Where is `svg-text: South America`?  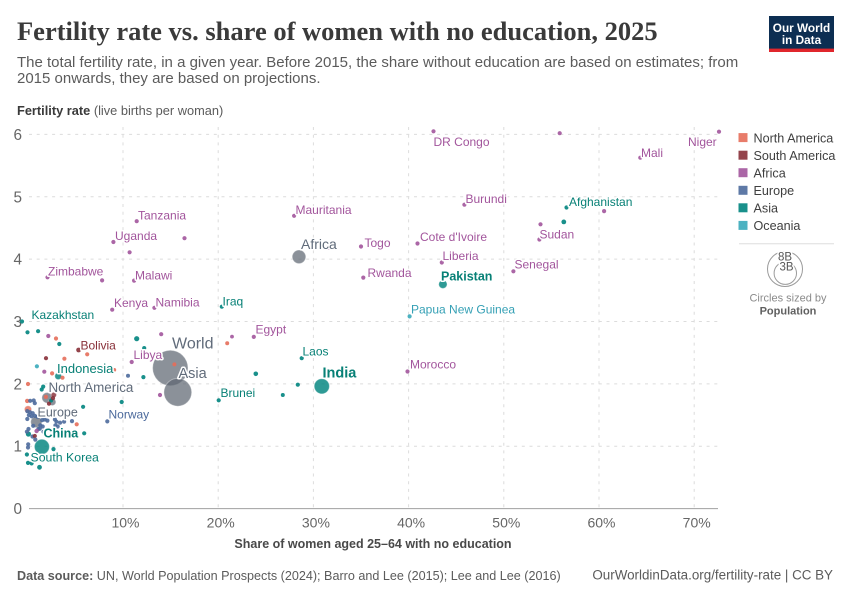 svg-text: South America is located at coordinates (795, 156).